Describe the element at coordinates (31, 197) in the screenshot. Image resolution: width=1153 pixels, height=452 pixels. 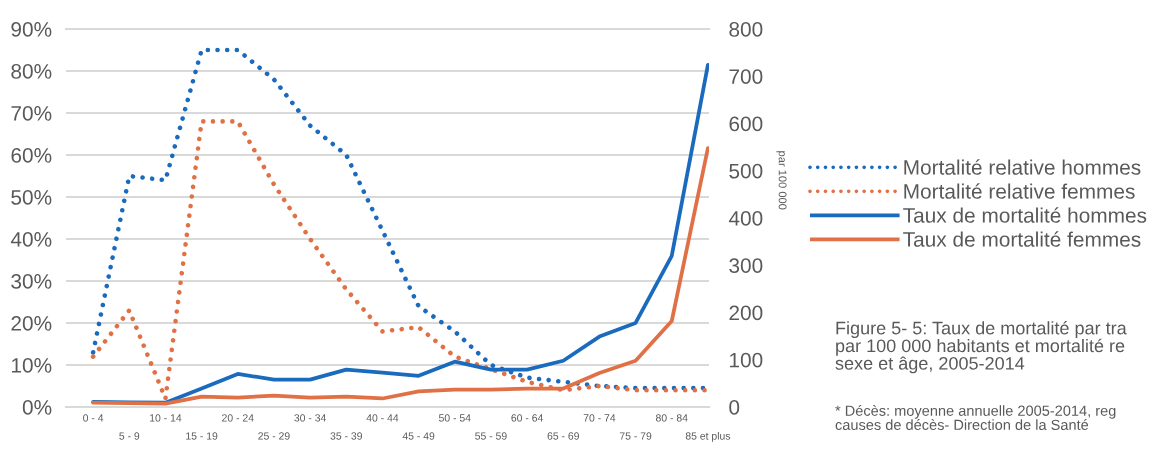
I see `y-tick-label: 50%` at that location.